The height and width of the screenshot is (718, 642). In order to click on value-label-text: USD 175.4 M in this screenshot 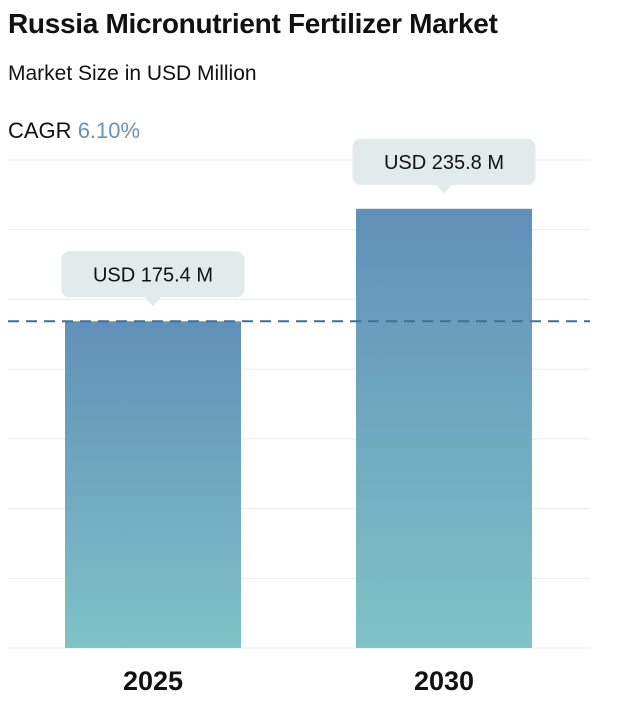, I will do `click(153, 275)`.